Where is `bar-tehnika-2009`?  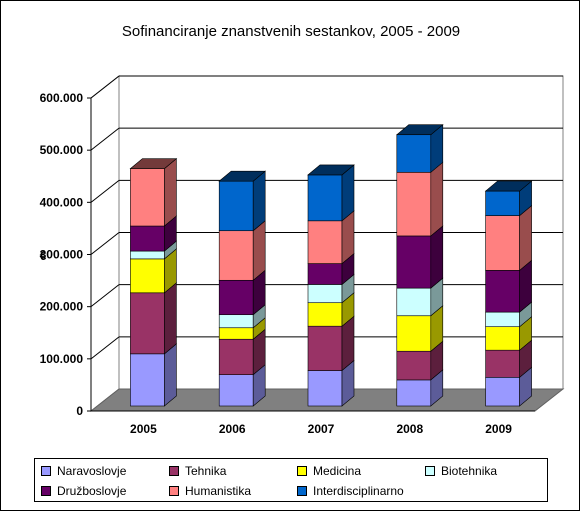
bar-tehnika-2009 is located at coordinates (502, 363).